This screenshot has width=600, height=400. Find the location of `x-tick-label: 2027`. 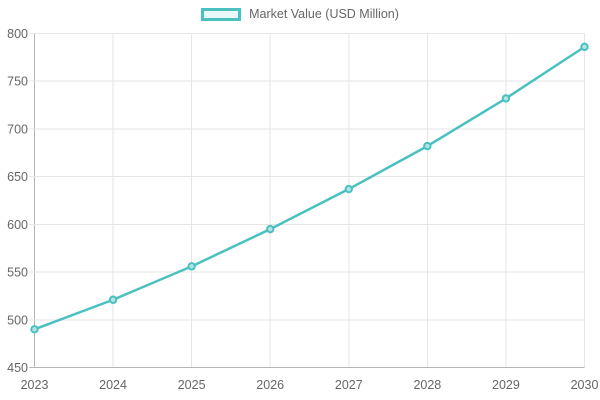

x-tick-label: 2027 is located at coordinates (349, 385).